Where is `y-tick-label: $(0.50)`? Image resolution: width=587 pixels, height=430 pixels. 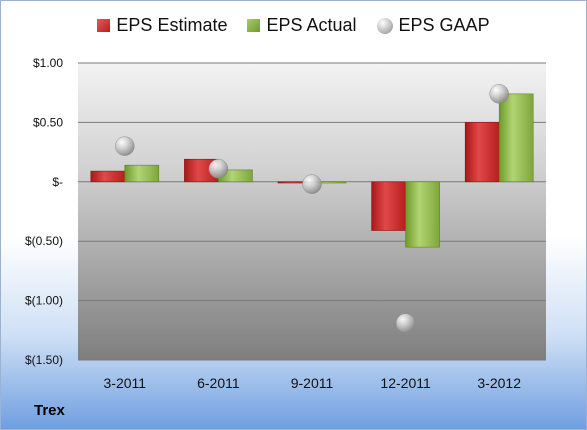
y-tick-label: $(0.50) is located at coordinates (44, 241).